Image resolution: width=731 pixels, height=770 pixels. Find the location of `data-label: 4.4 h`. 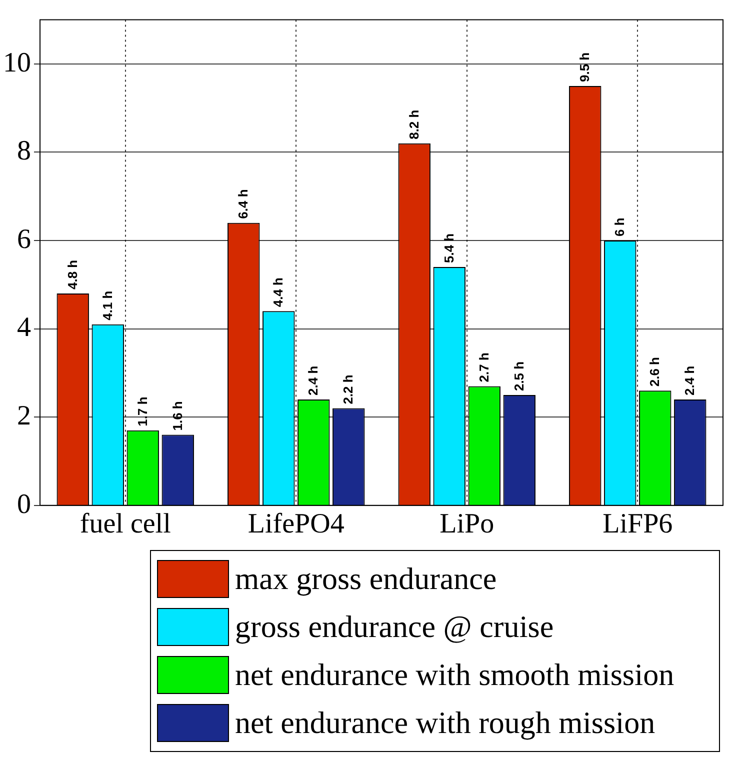

data-label: 4.4 h is located at coordinates (278, 292).